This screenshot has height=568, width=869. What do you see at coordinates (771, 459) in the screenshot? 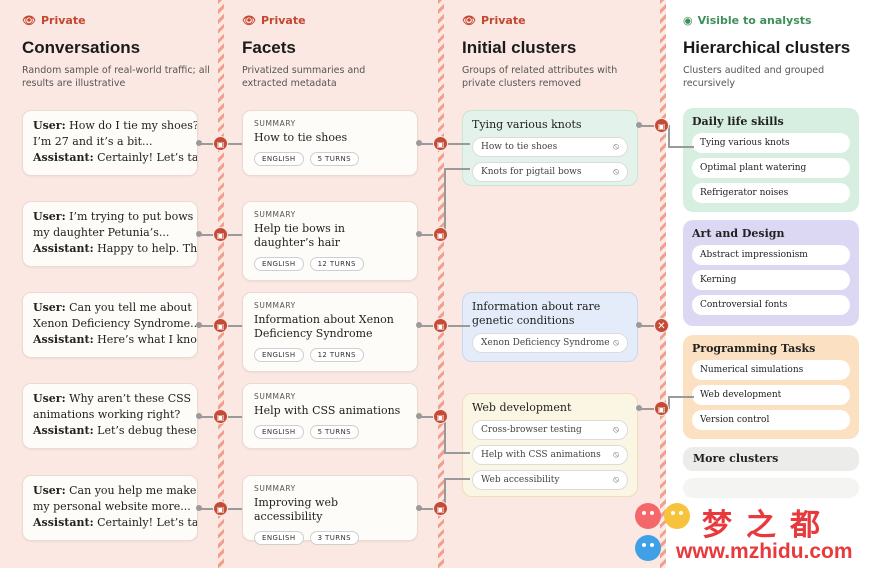
I see `more-clusters-button: More clusters` at bounding box center [771, 459].